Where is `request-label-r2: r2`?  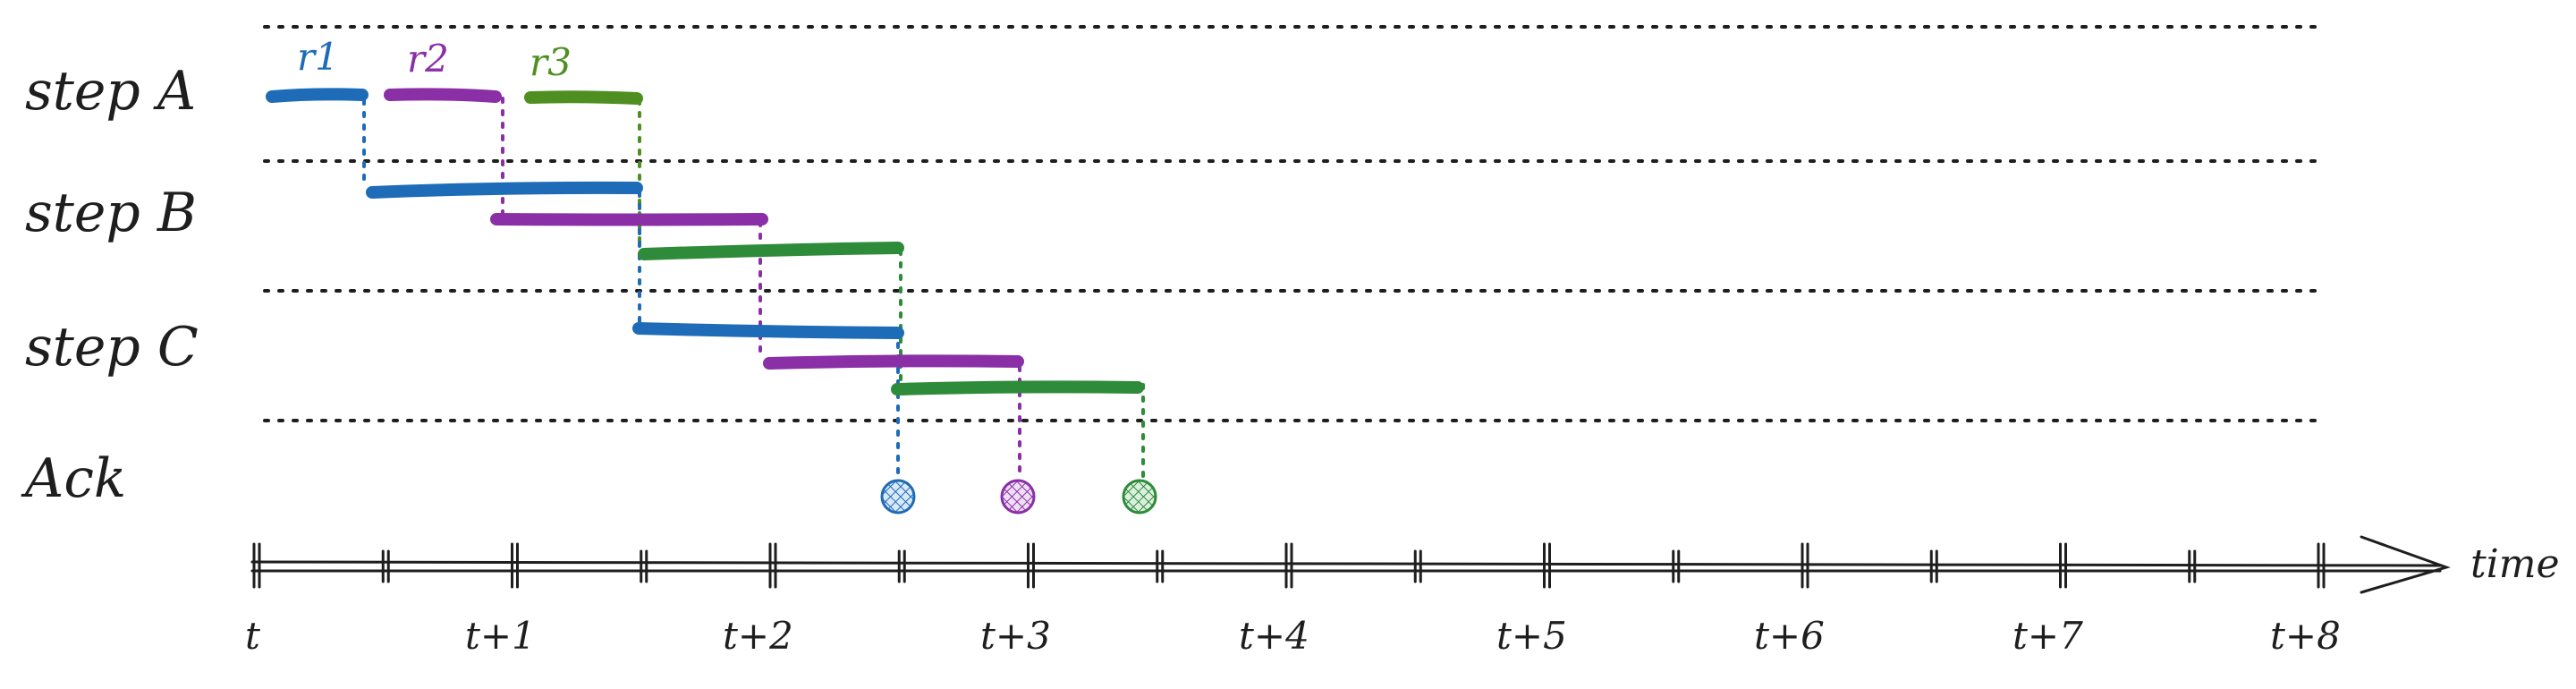 request-label-r2: r2 is located at coordinates (428, 59).